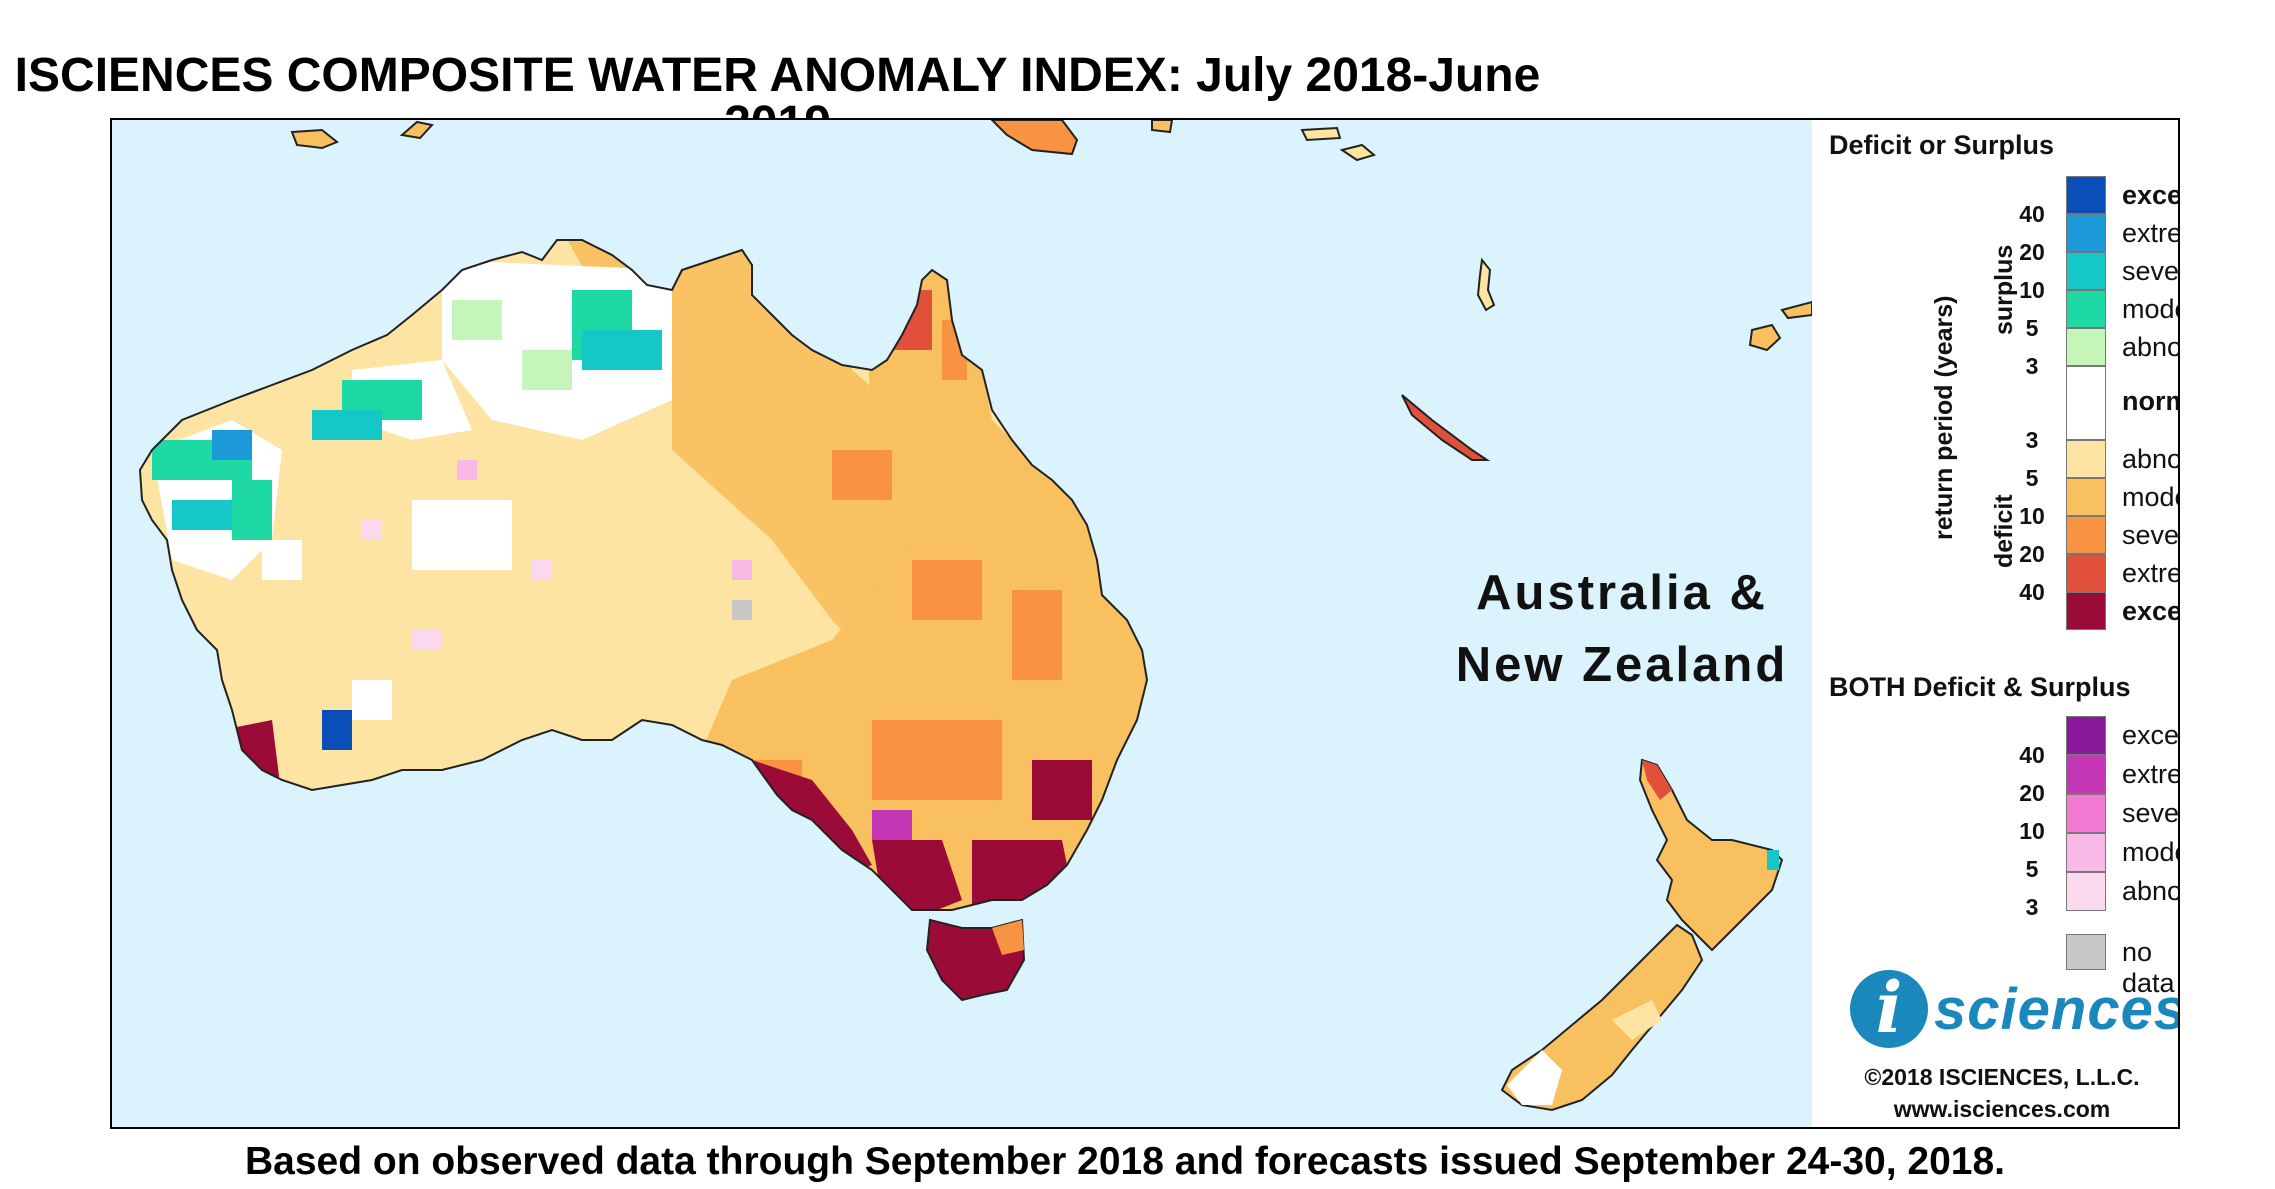 The image size is (2275, 1189). What do you see at coordinates (2032, 366) in the screenshot?
I see `surplus-tick: 3` at bounding box center [2032, 366].